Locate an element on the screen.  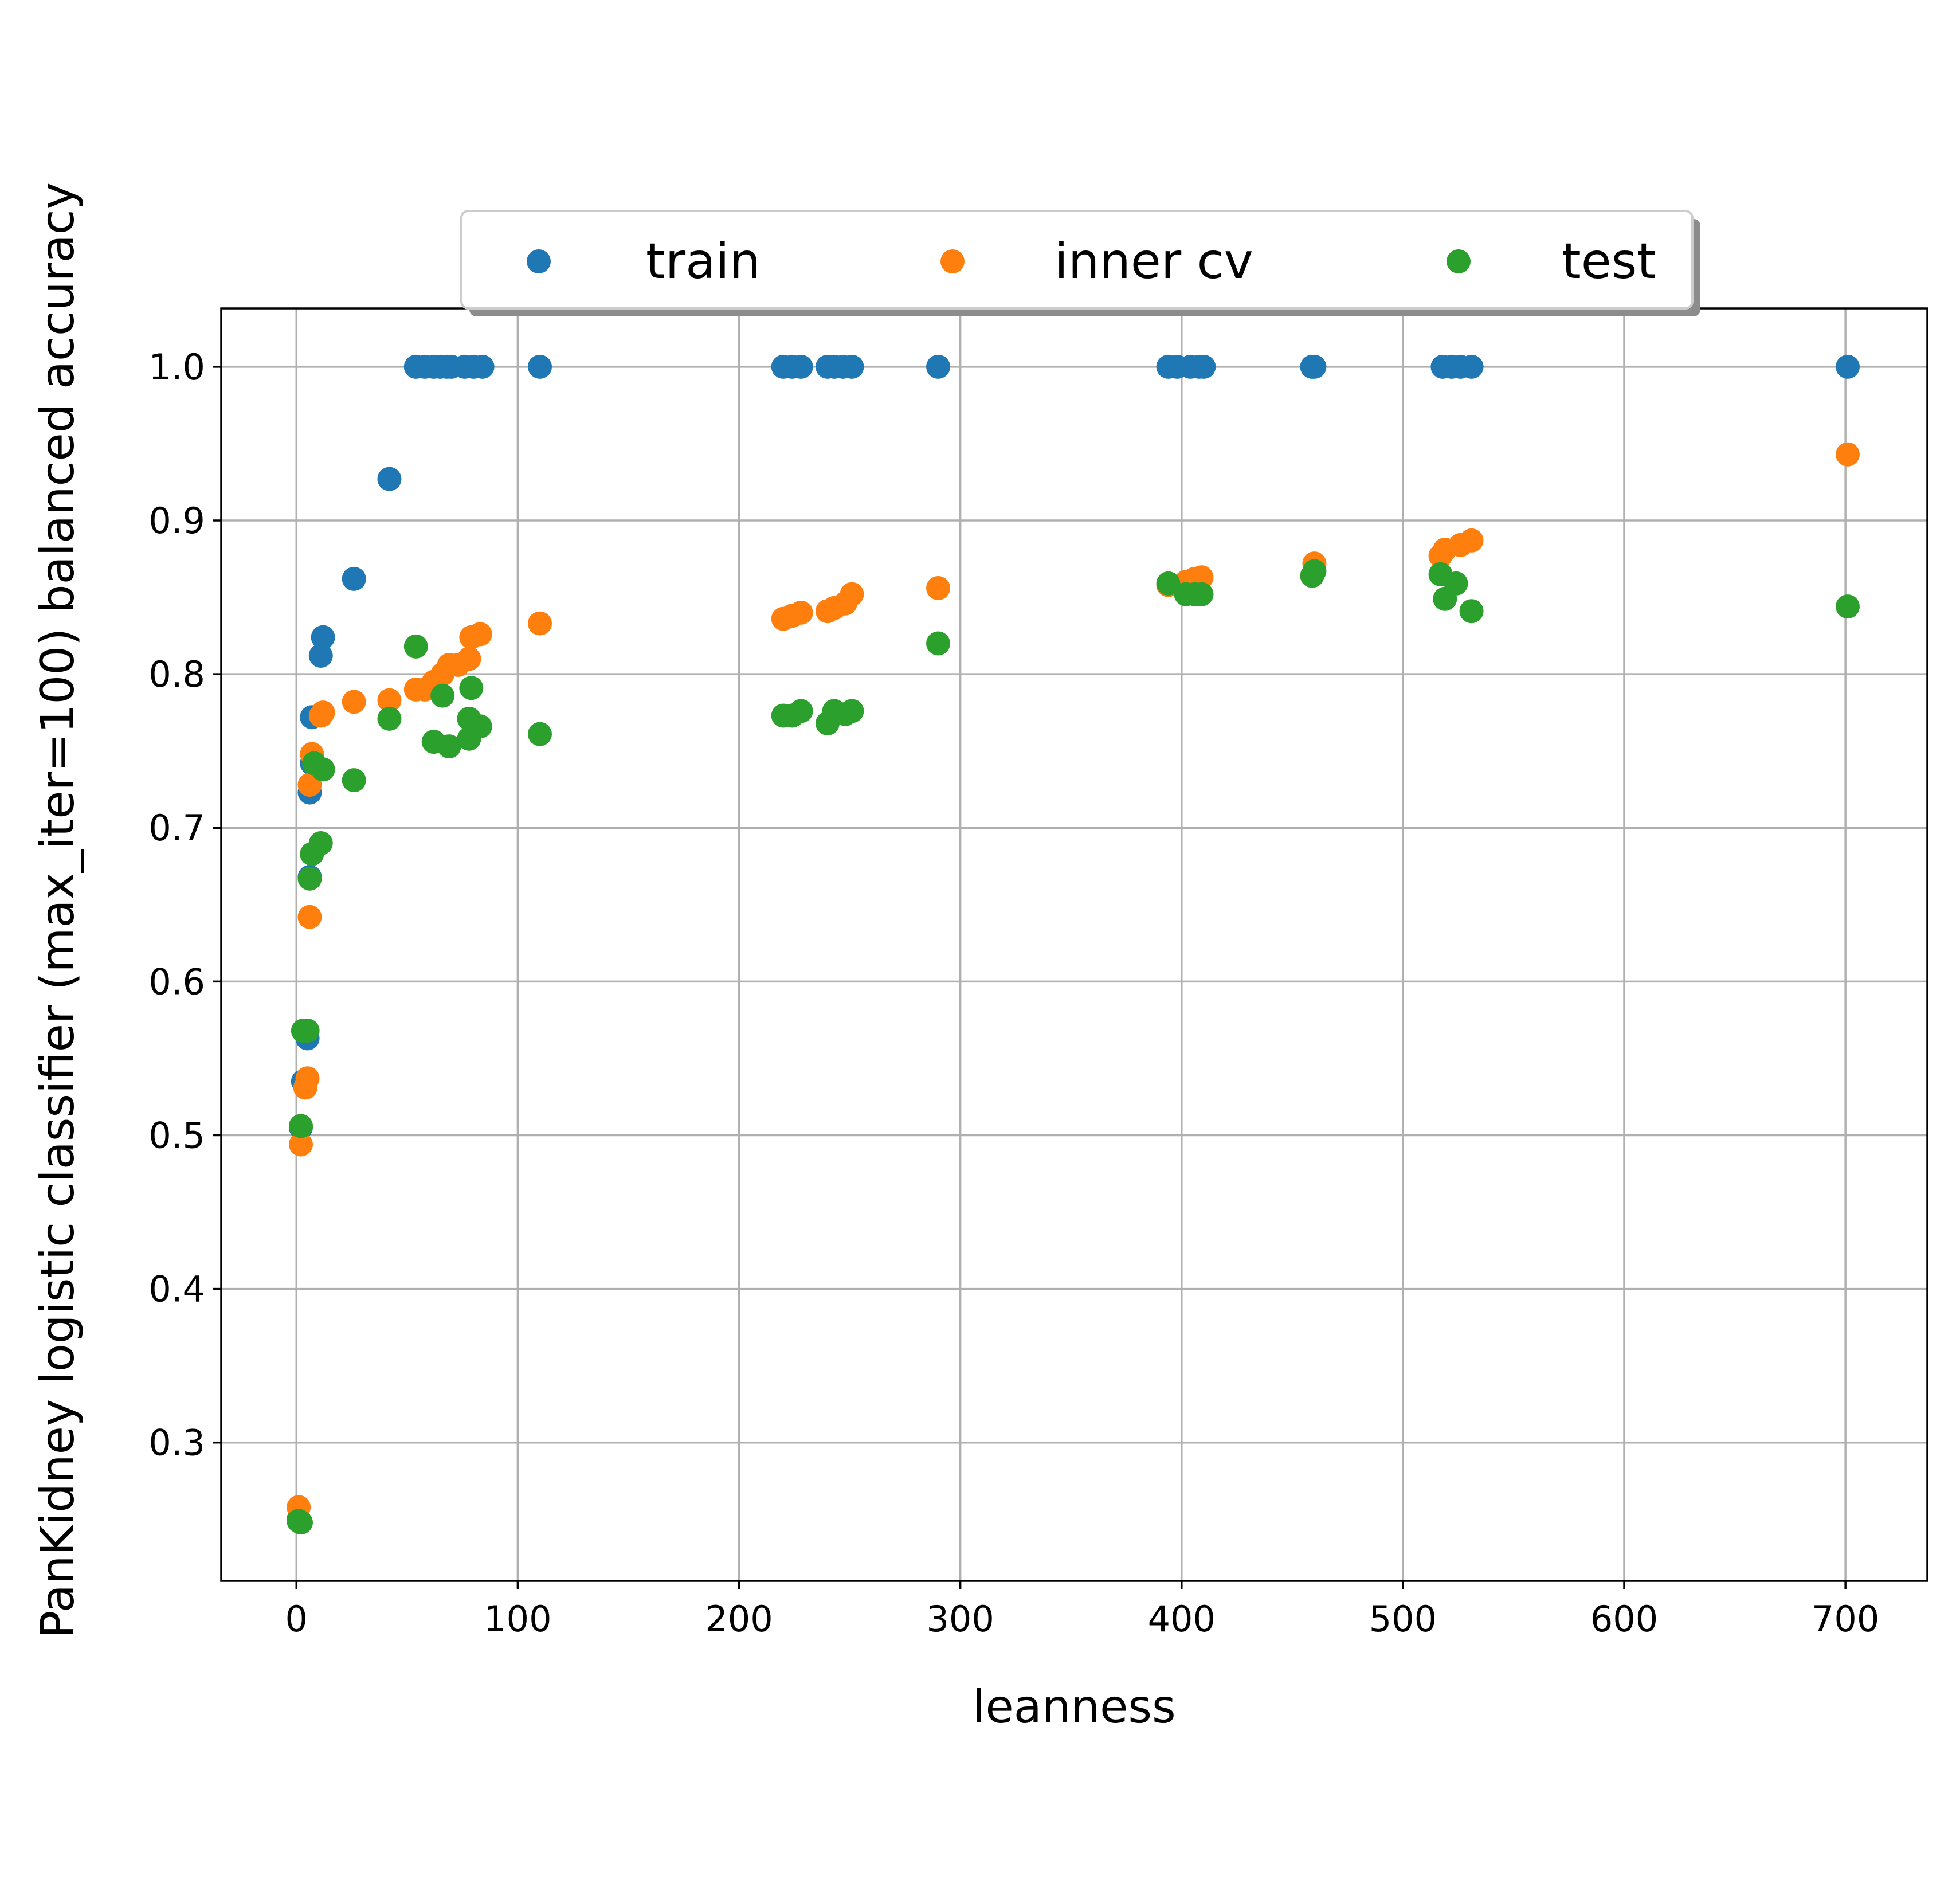
x-tick-label: 400 is located at coordinates (1182, 1619).